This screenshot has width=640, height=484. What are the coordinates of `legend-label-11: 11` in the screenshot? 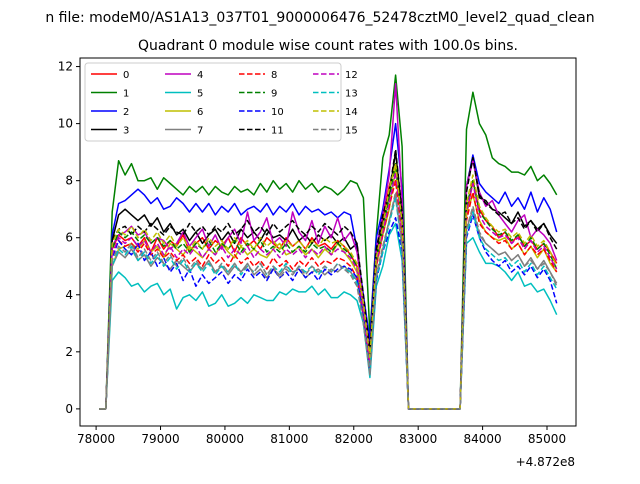 It's located at (277, 131).